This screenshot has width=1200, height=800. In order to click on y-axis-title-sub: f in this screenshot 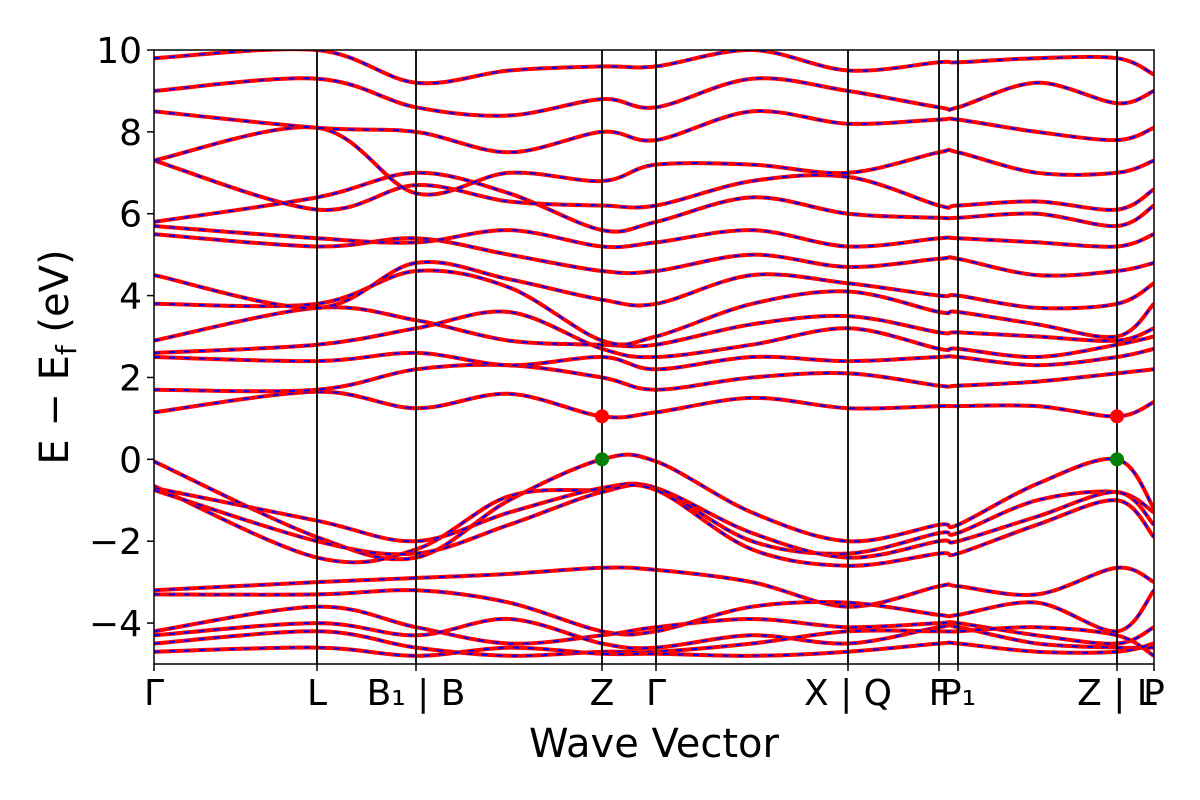, I will do `click(66, 349)`.